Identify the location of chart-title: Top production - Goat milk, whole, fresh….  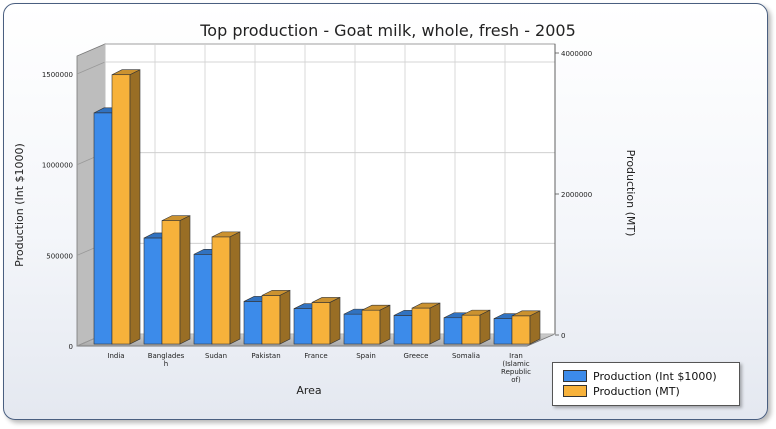
(387, 30).